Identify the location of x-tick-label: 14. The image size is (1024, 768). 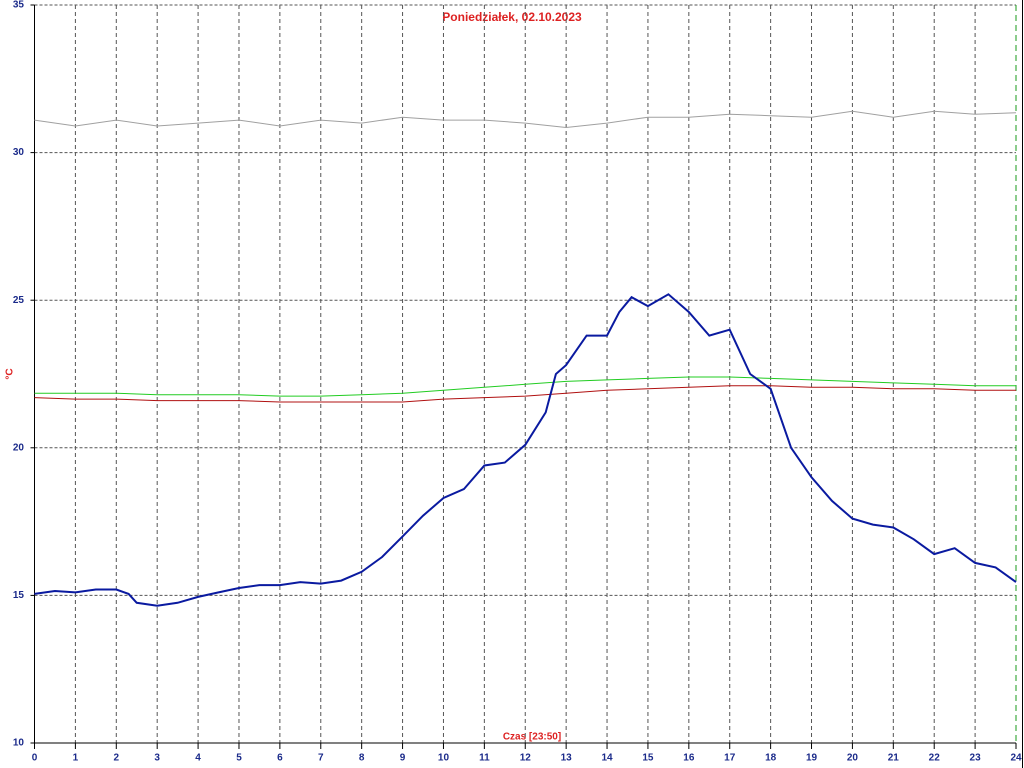
(607, 758).